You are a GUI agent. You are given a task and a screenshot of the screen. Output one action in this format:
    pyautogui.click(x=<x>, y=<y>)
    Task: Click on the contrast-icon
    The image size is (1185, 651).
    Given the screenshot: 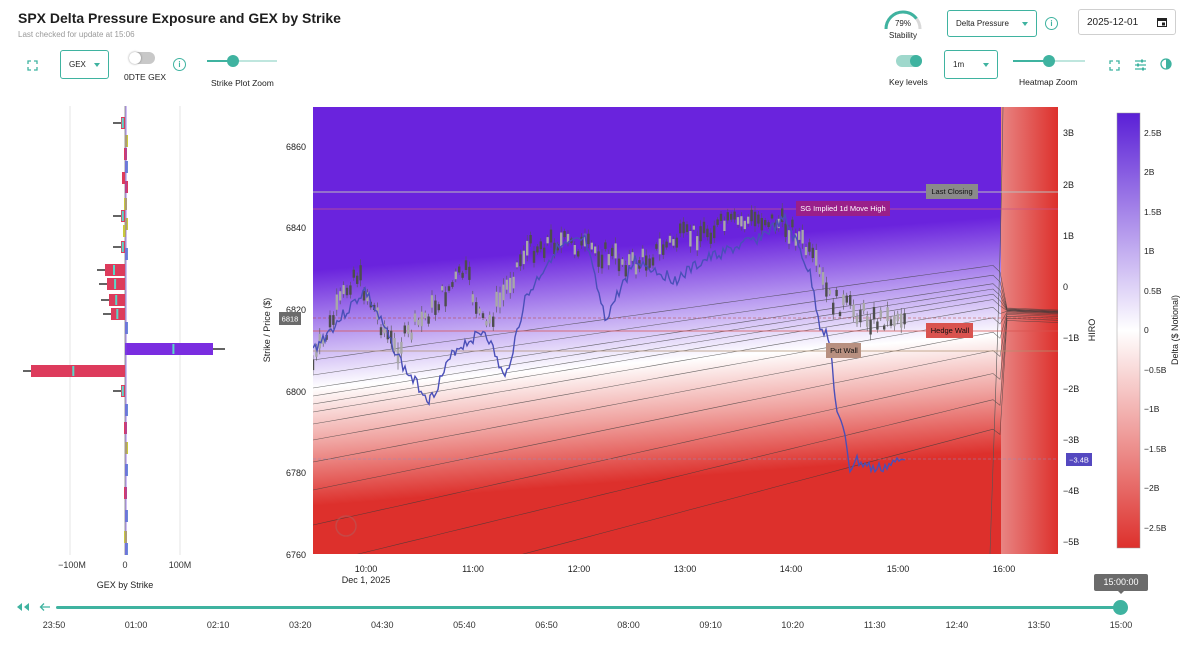 What is the action you would take?
    pyautogui.click(x=1166, y=64)
    